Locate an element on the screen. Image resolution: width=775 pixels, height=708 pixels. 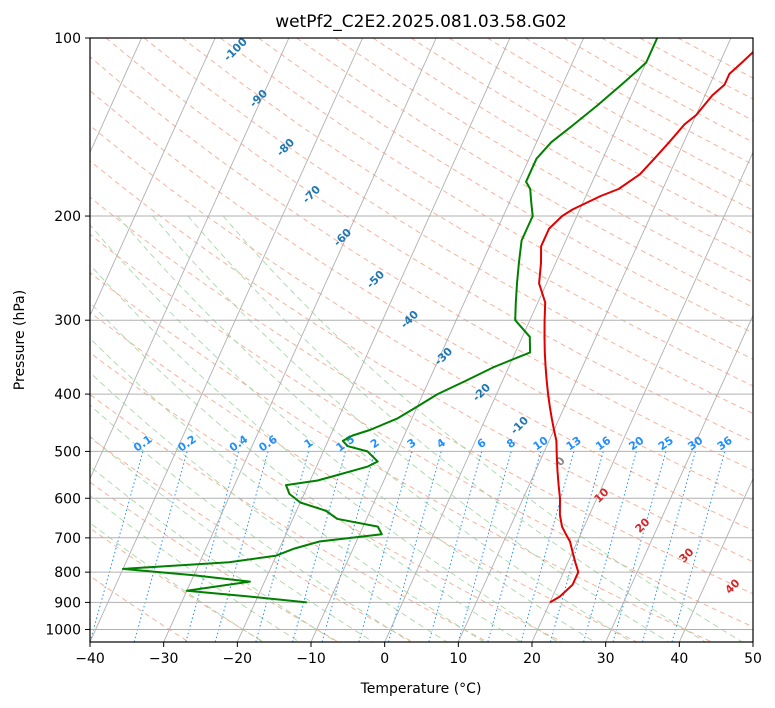
moist-adiabat-label: 0 is located at coordinates (560, 461).